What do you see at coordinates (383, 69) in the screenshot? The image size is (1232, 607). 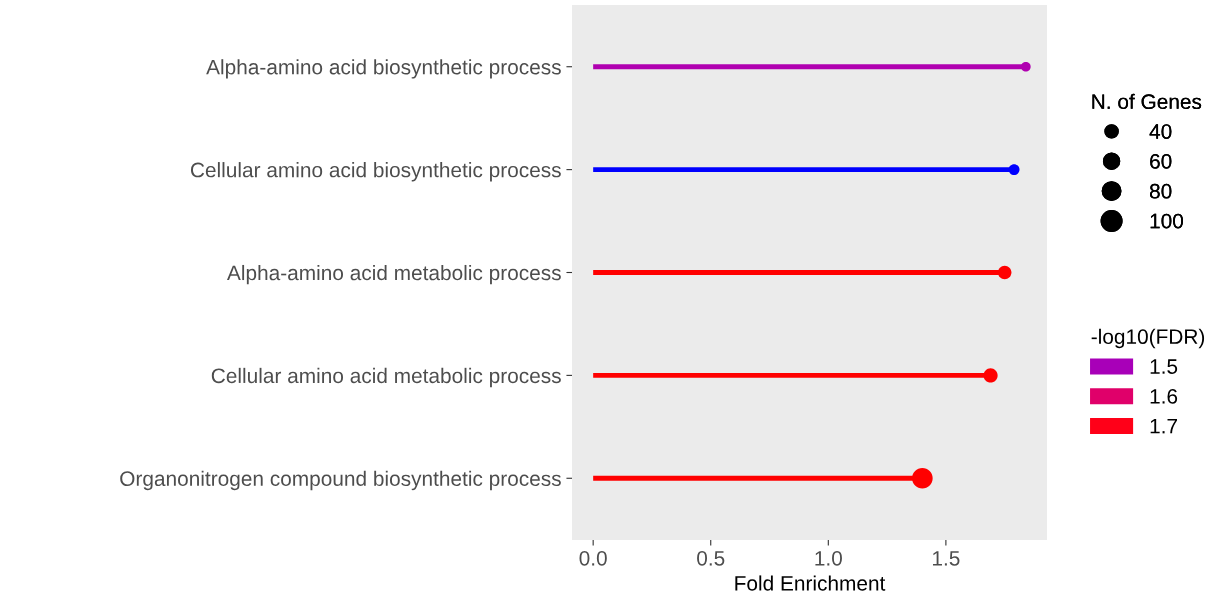 I see `y-tick-label: Alpha-amino acid biosynthetic process` at bounding box center [383, 69].